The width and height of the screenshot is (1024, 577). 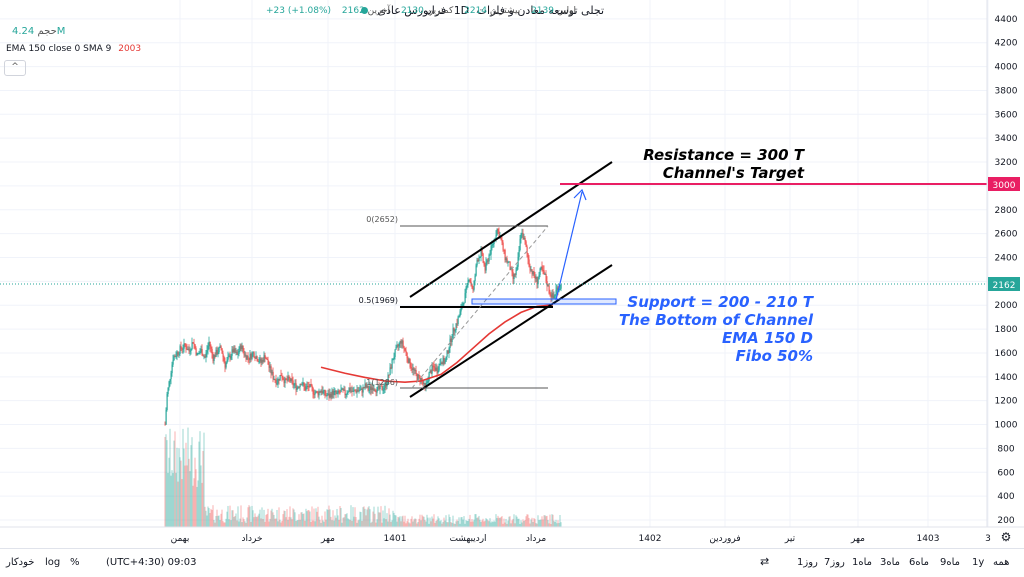 What do you see at coordinates (834, 562) in the screenshot?
I see `range-7d: 7روز` at bounding box center [834, 562].